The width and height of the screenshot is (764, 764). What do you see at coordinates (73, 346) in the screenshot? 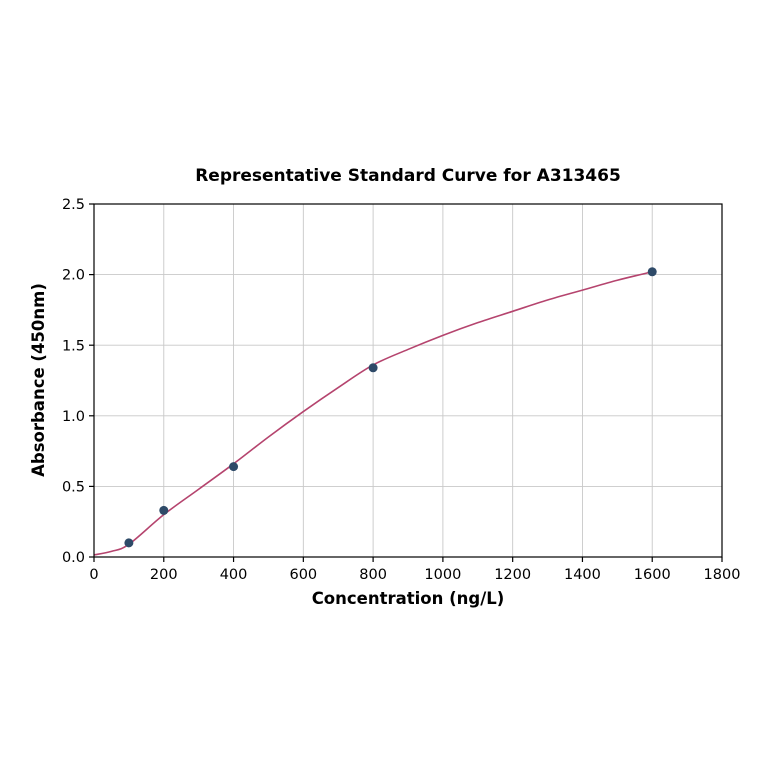
I see `y-tick-label: 1.5` at bounding box center [73, 346].